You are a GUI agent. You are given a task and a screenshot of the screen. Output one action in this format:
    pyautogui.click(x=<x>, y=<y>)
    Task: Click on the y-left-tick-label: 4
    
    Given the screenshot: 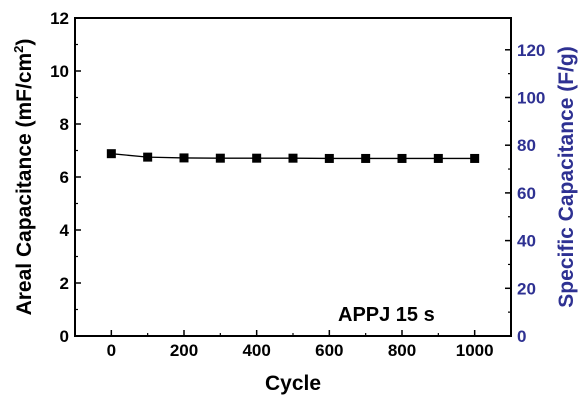 What is the action you would take?
    pyautogui.click(x=65, y=230)
    